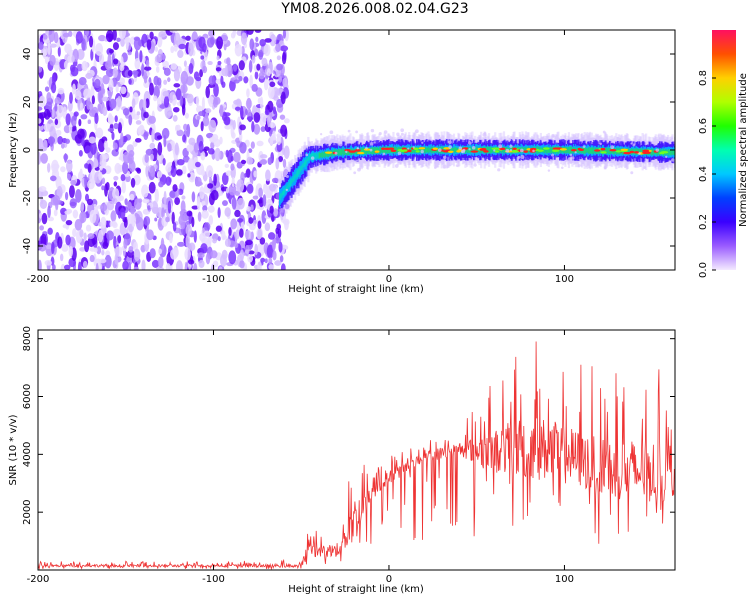  What do you see at coordinates (703, 126) in the screenshot?
I see `colorbar-tick-label: 0.6` at bounding box center [703, 126].